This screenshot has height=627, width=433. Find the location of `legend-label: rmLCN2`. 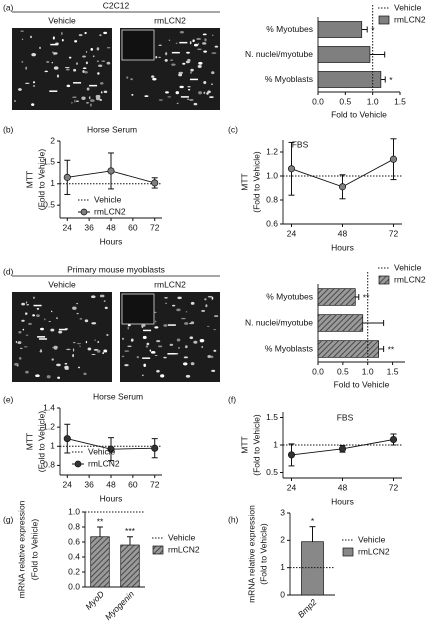

legend-label: rmLCN2 is located at coordinates (374, 551).